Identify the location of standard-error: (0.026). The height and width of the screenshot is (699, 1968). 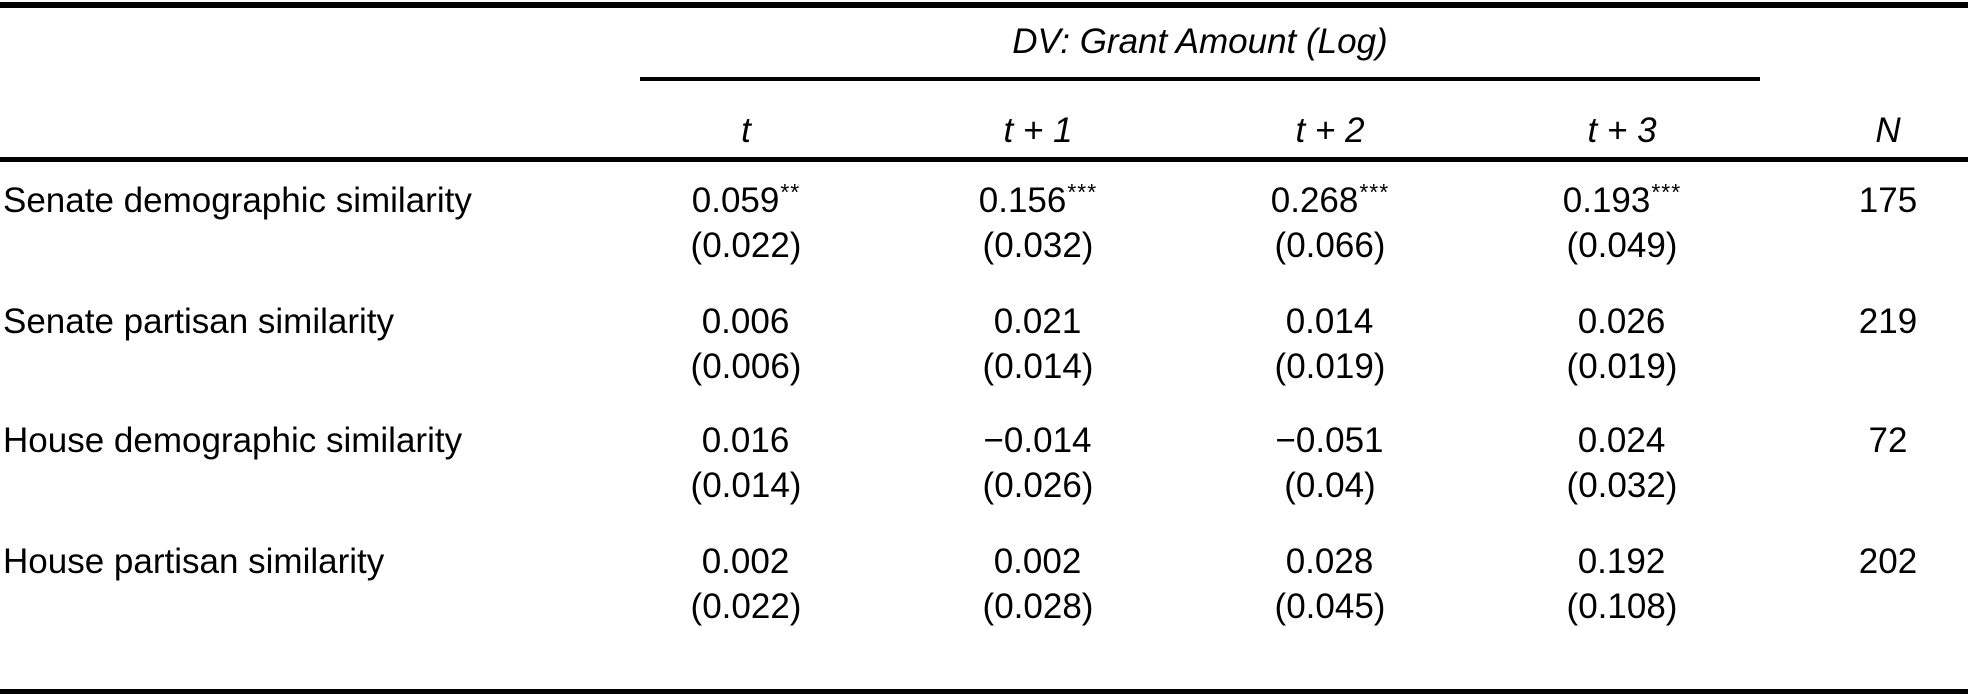
(1038, 485).